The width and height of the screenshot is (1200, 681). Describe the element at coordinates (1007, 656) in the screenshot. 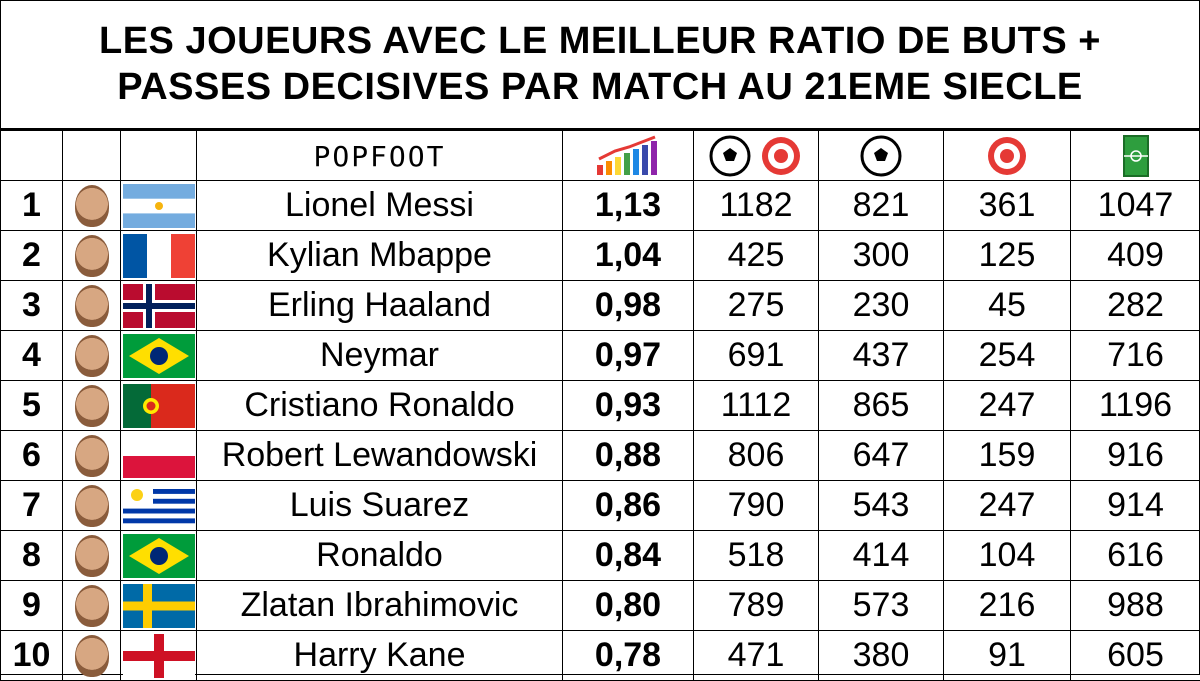

I see `assists-cell: 91` at that location.